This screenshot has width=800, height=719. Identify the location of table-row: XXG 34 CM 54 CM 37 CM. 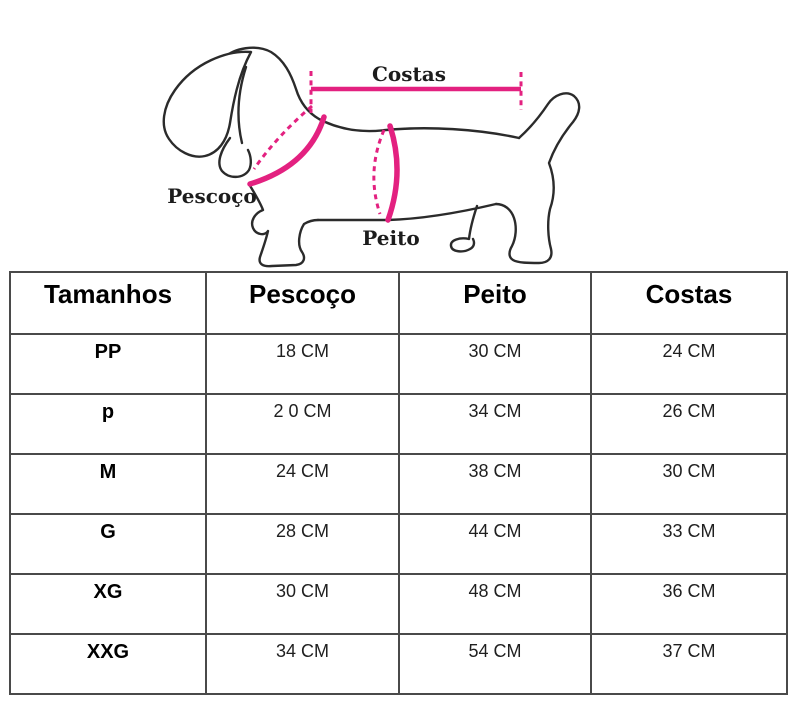
(398, 664).